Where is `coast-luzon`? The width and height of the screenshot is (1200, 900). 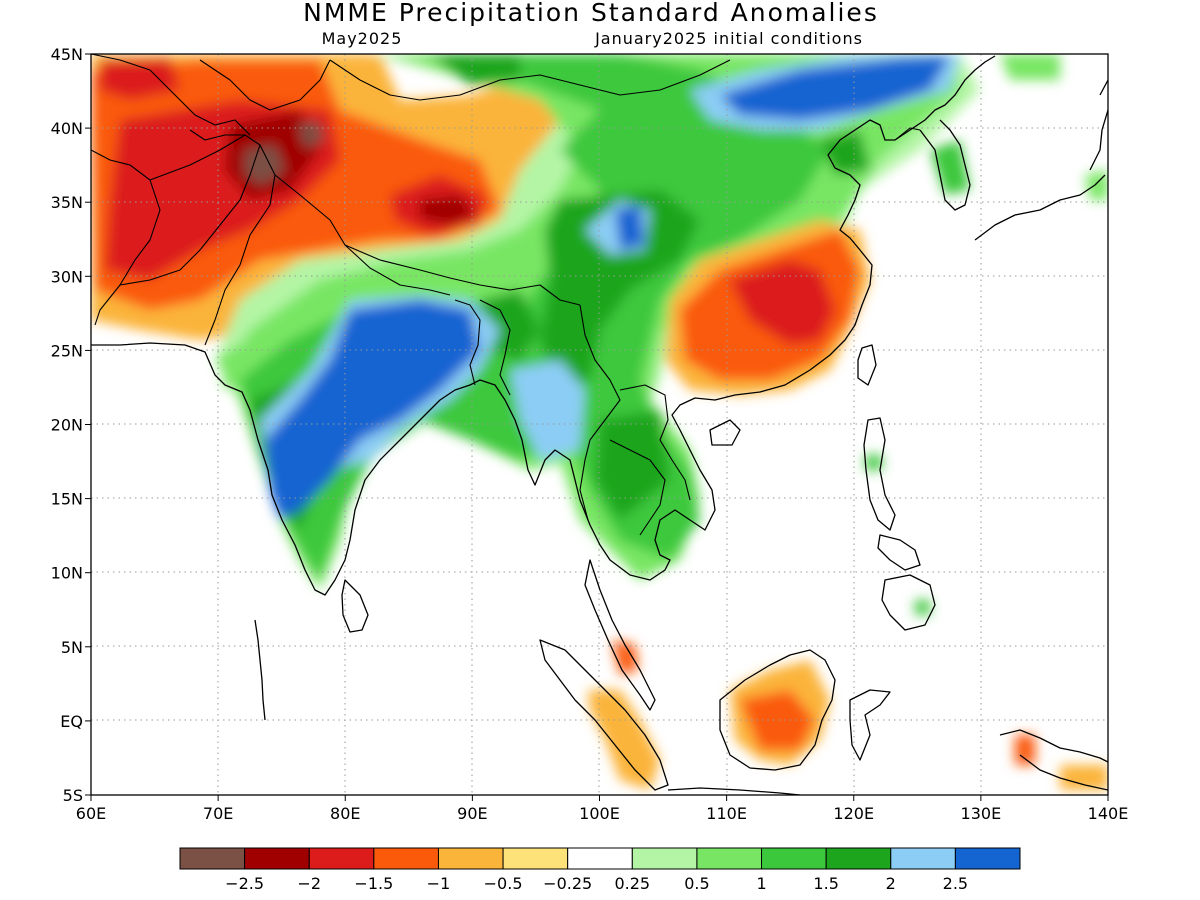
coast-luzon is located at coordinates (879, 474).